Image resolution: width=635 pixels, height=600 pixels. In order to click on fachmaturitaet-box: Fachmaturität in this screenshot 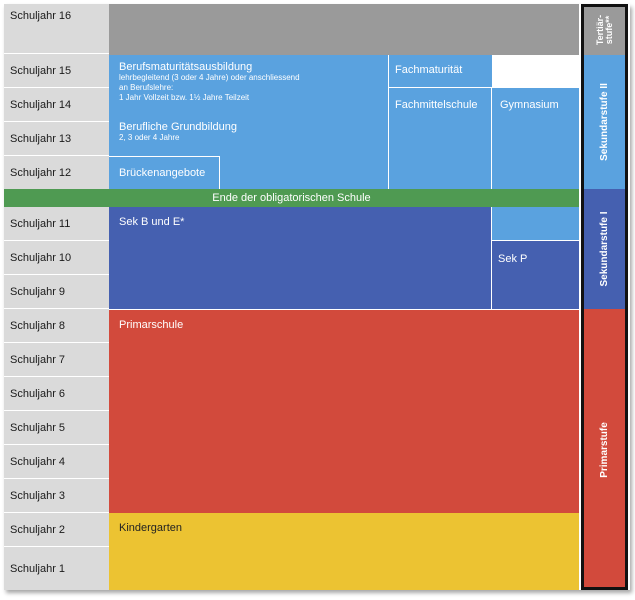, I will do `click(440, 71)`.